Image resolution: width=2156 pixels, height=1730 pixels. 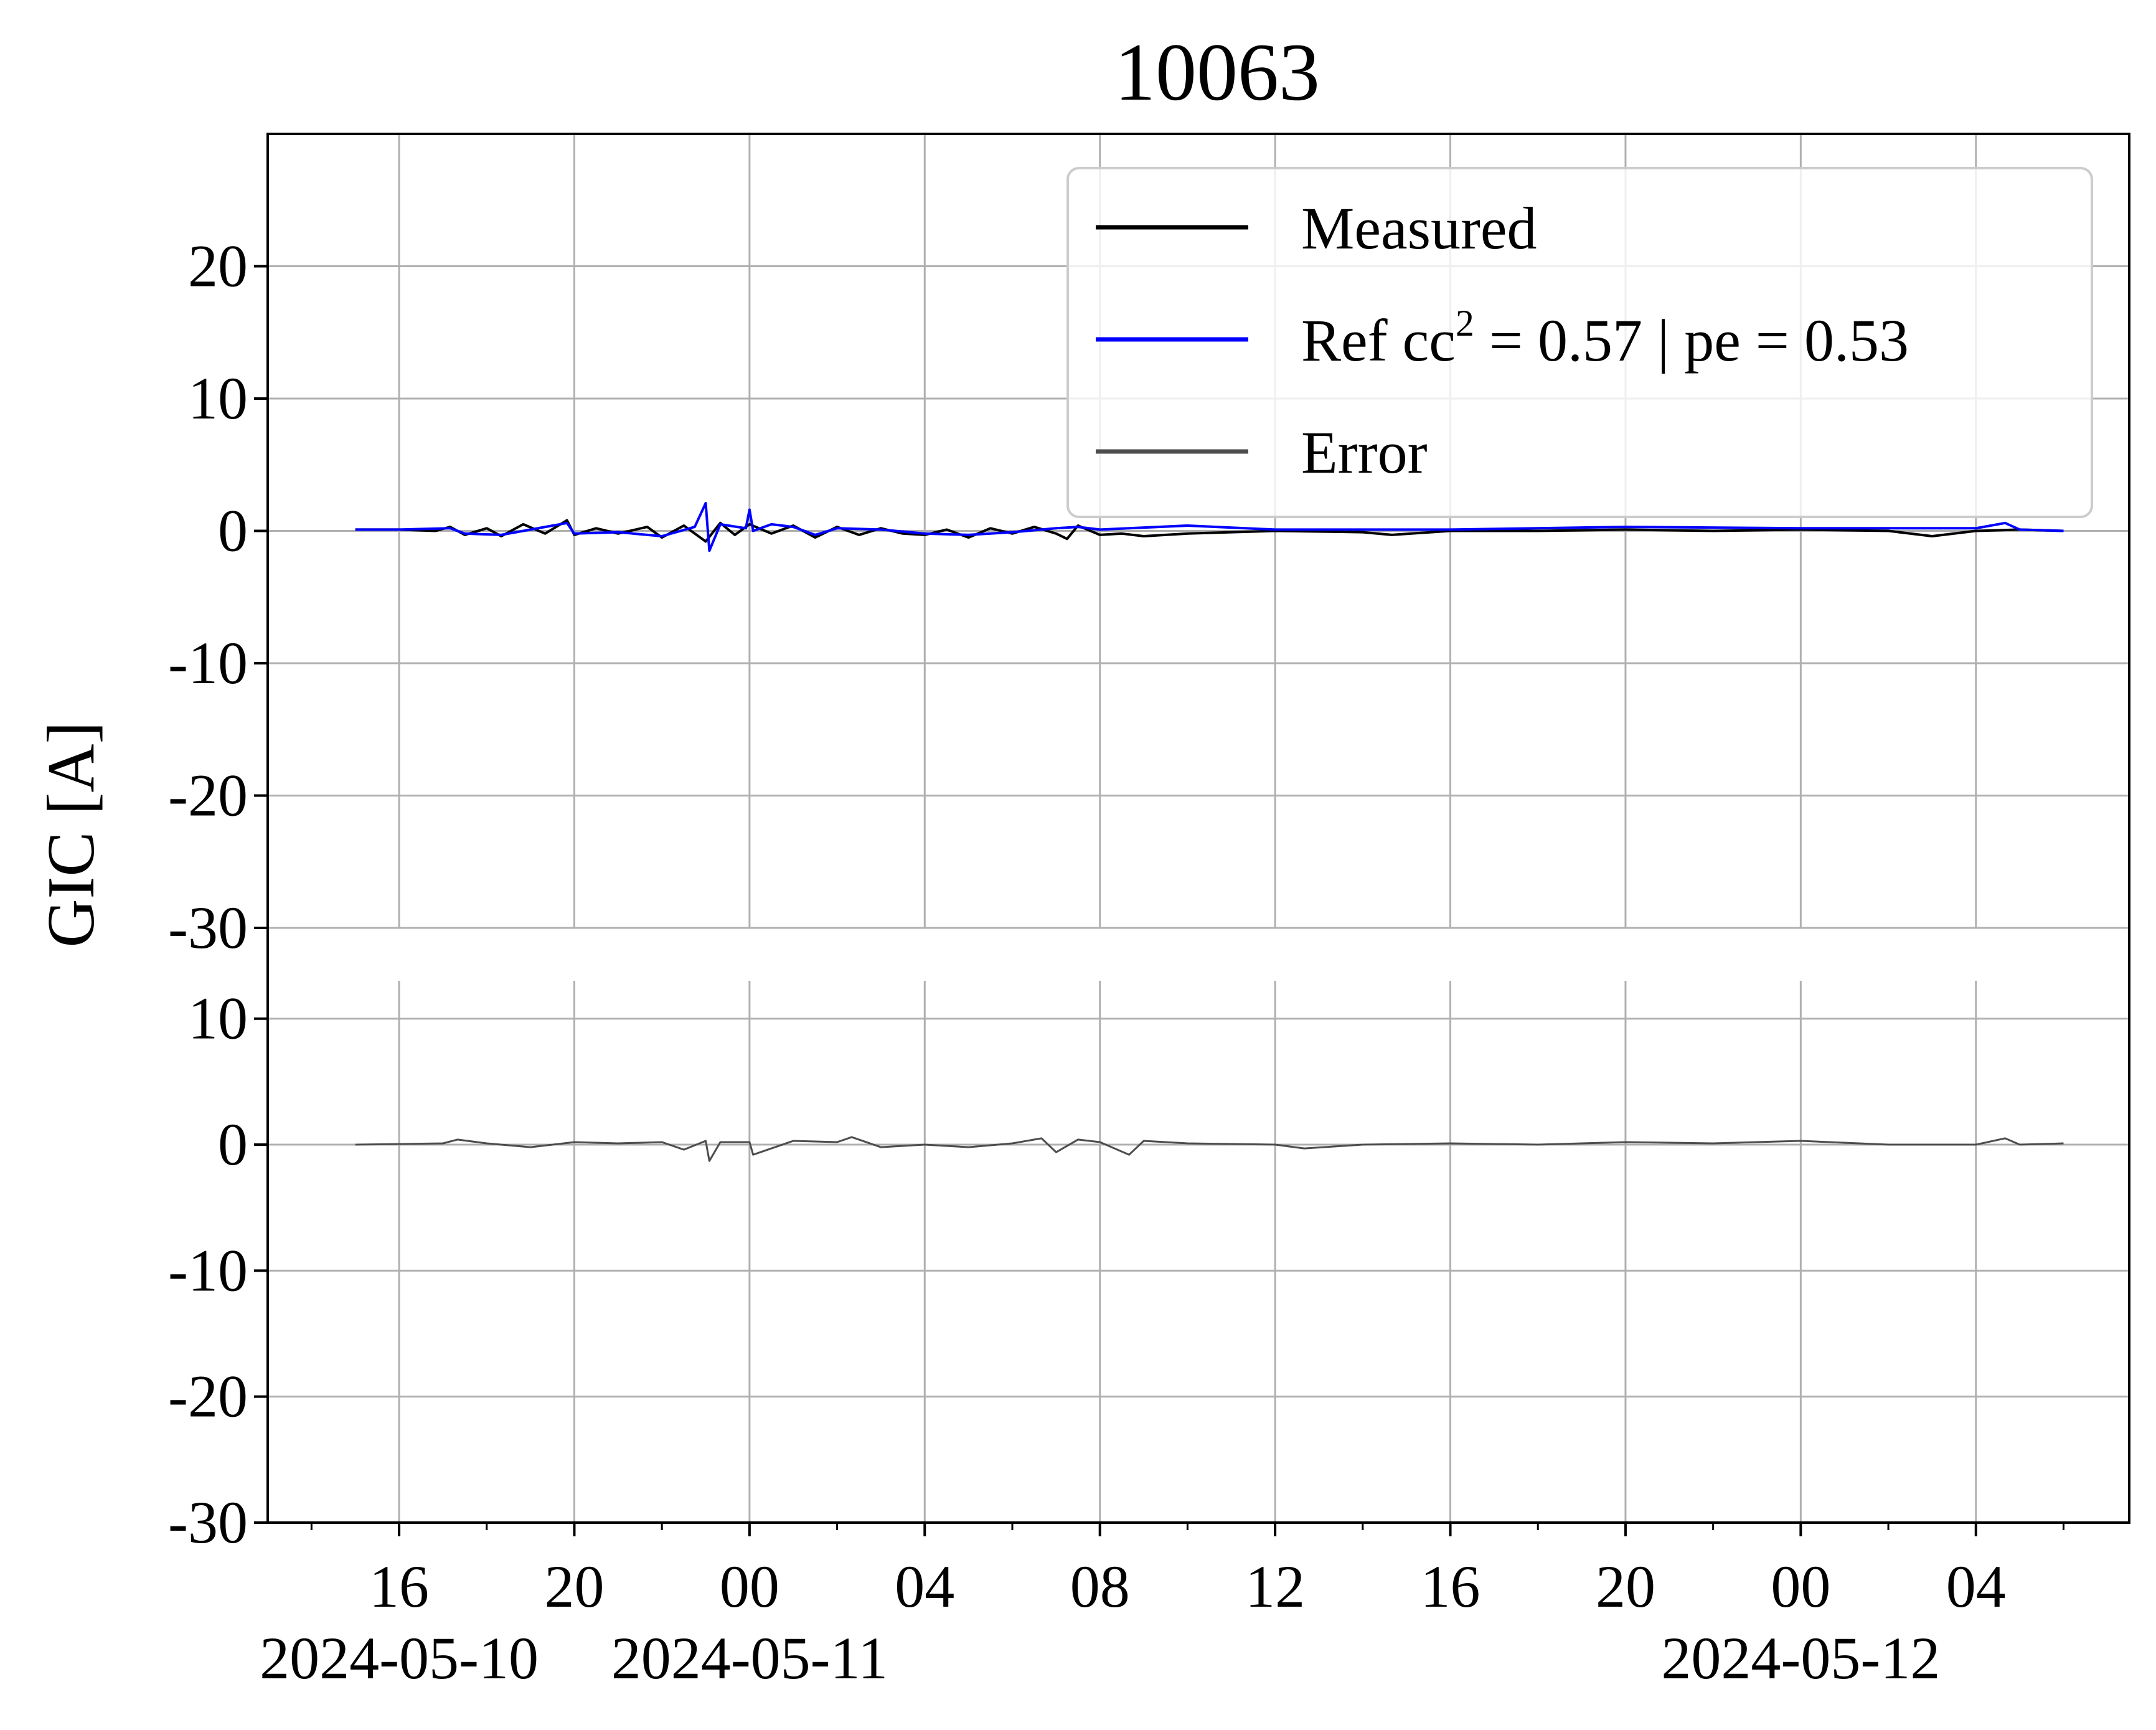 I want to click on legend-label: Measured, so click(x=1419, y=228).